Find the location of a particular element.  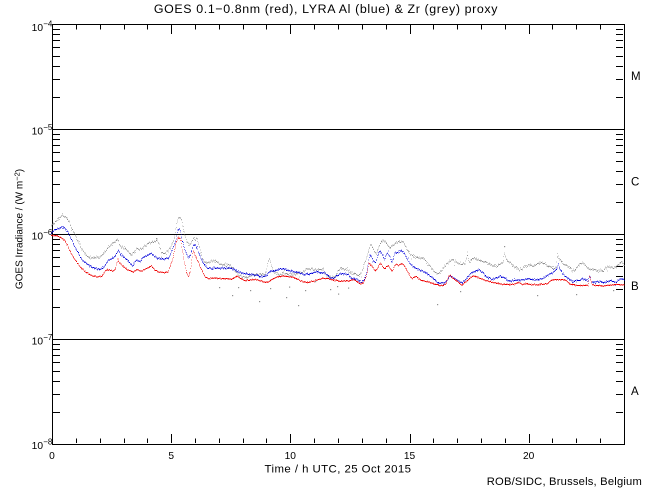

svg-text: B is located at coordinates (635, 287).